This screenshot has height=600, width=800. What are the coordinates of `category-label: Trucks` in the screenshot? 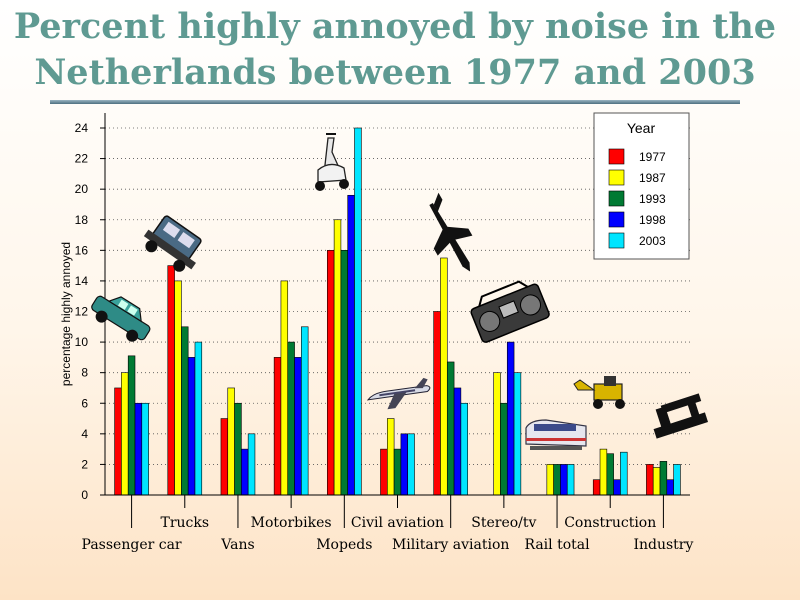 It's located at (184, 523).